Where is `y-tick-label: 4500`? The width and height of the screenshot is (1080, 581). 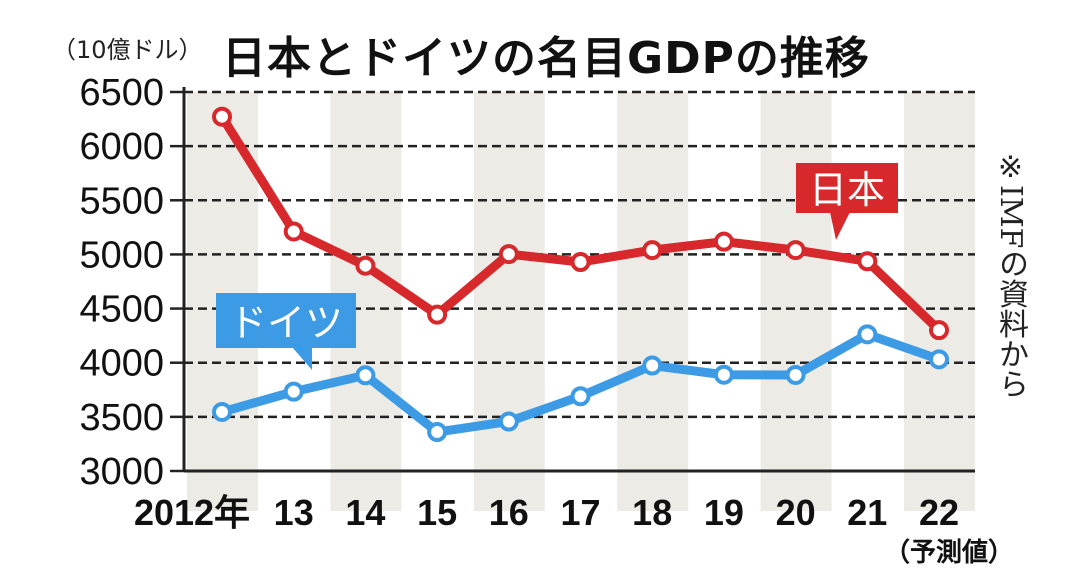 y-tick-label: 4500 is located at coordinates (121, 310).